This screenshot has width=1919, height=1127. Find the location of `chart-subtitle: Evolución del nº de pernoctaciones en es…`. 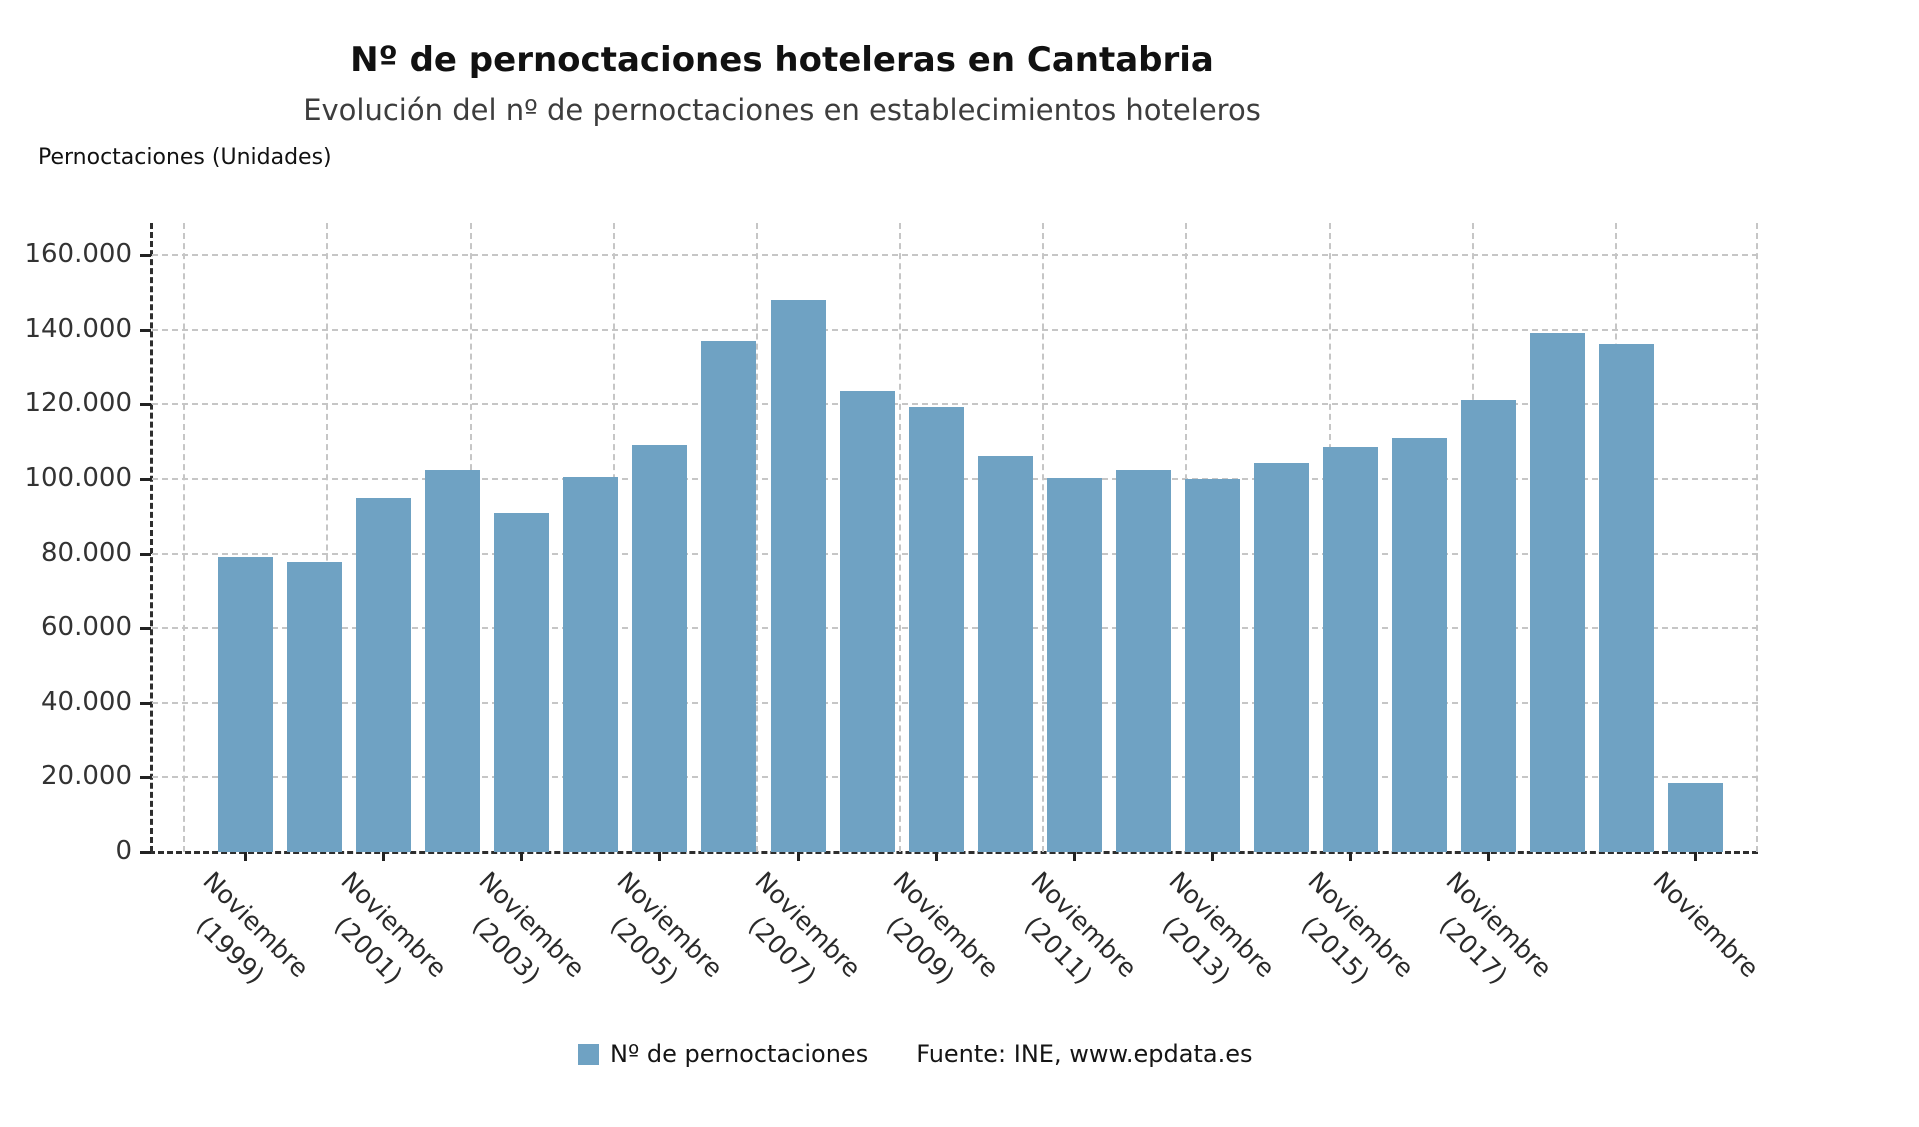

chart-subtitle: Evolución del nº de pernoctaciones en es… is located at coordinates (782, 110).